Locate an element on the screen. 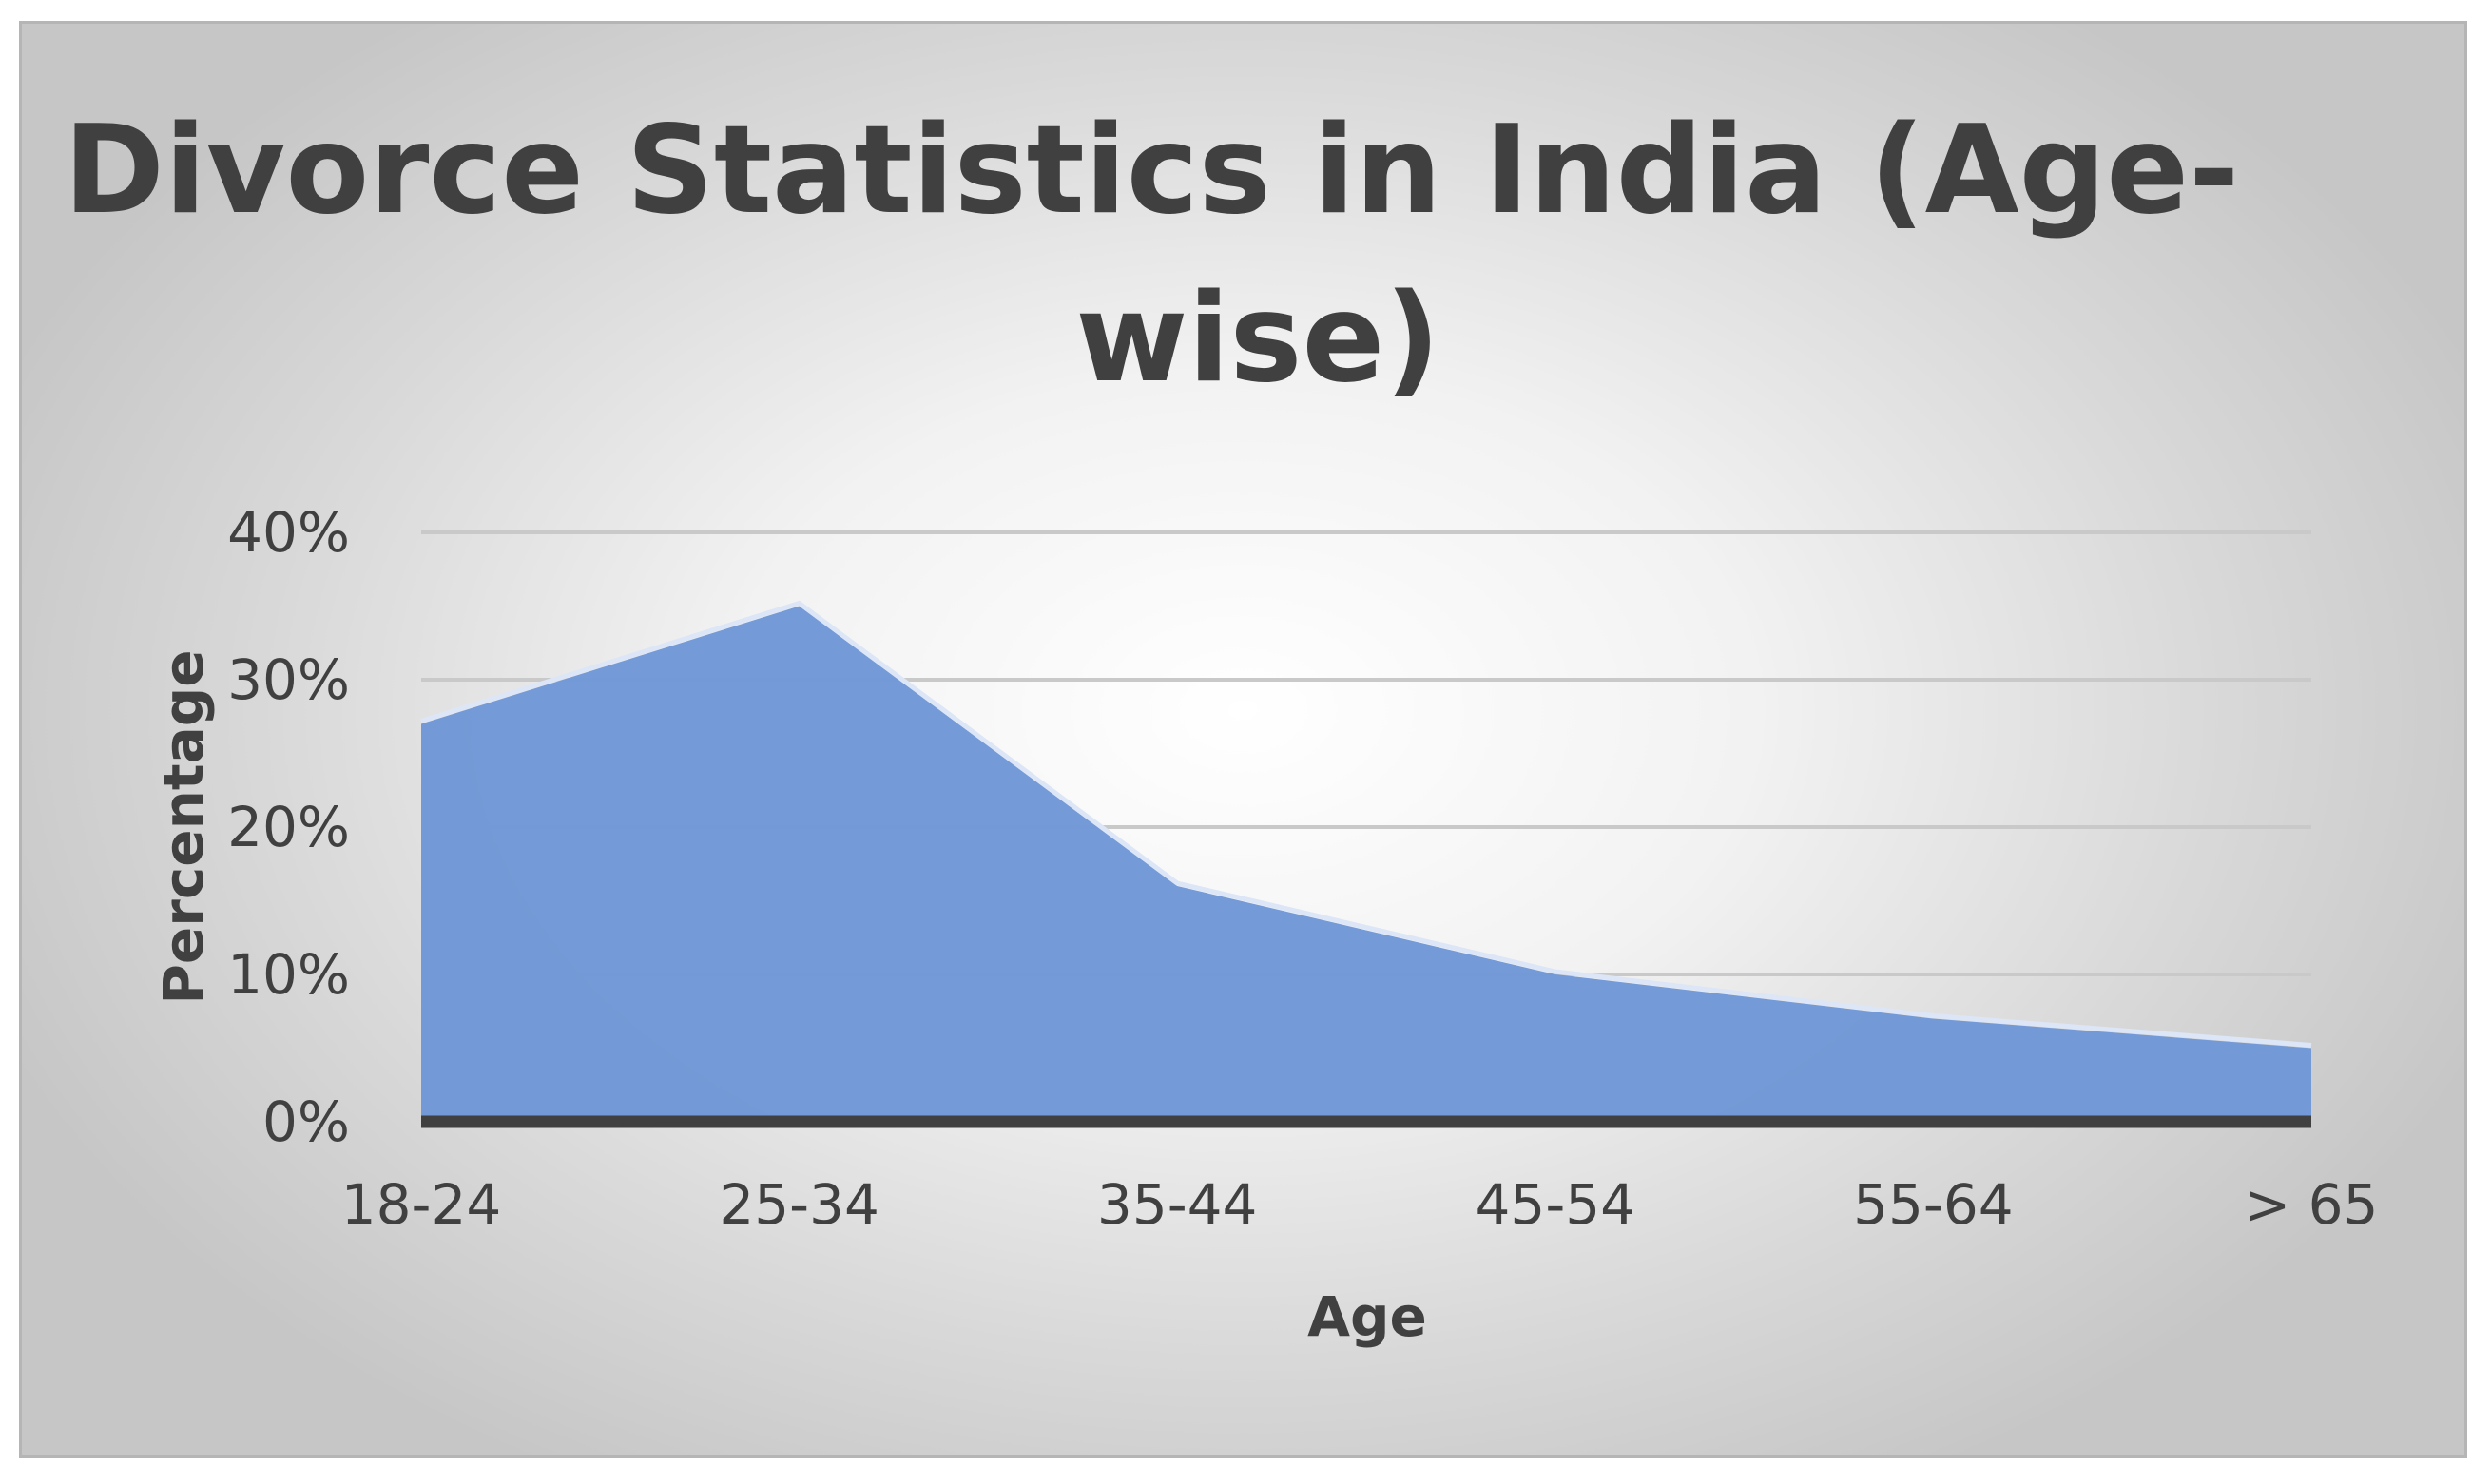 The height and width of the screenshot is (1484, 2491). x-tick-label: > 65 is located at coordinates (2312, 1204).